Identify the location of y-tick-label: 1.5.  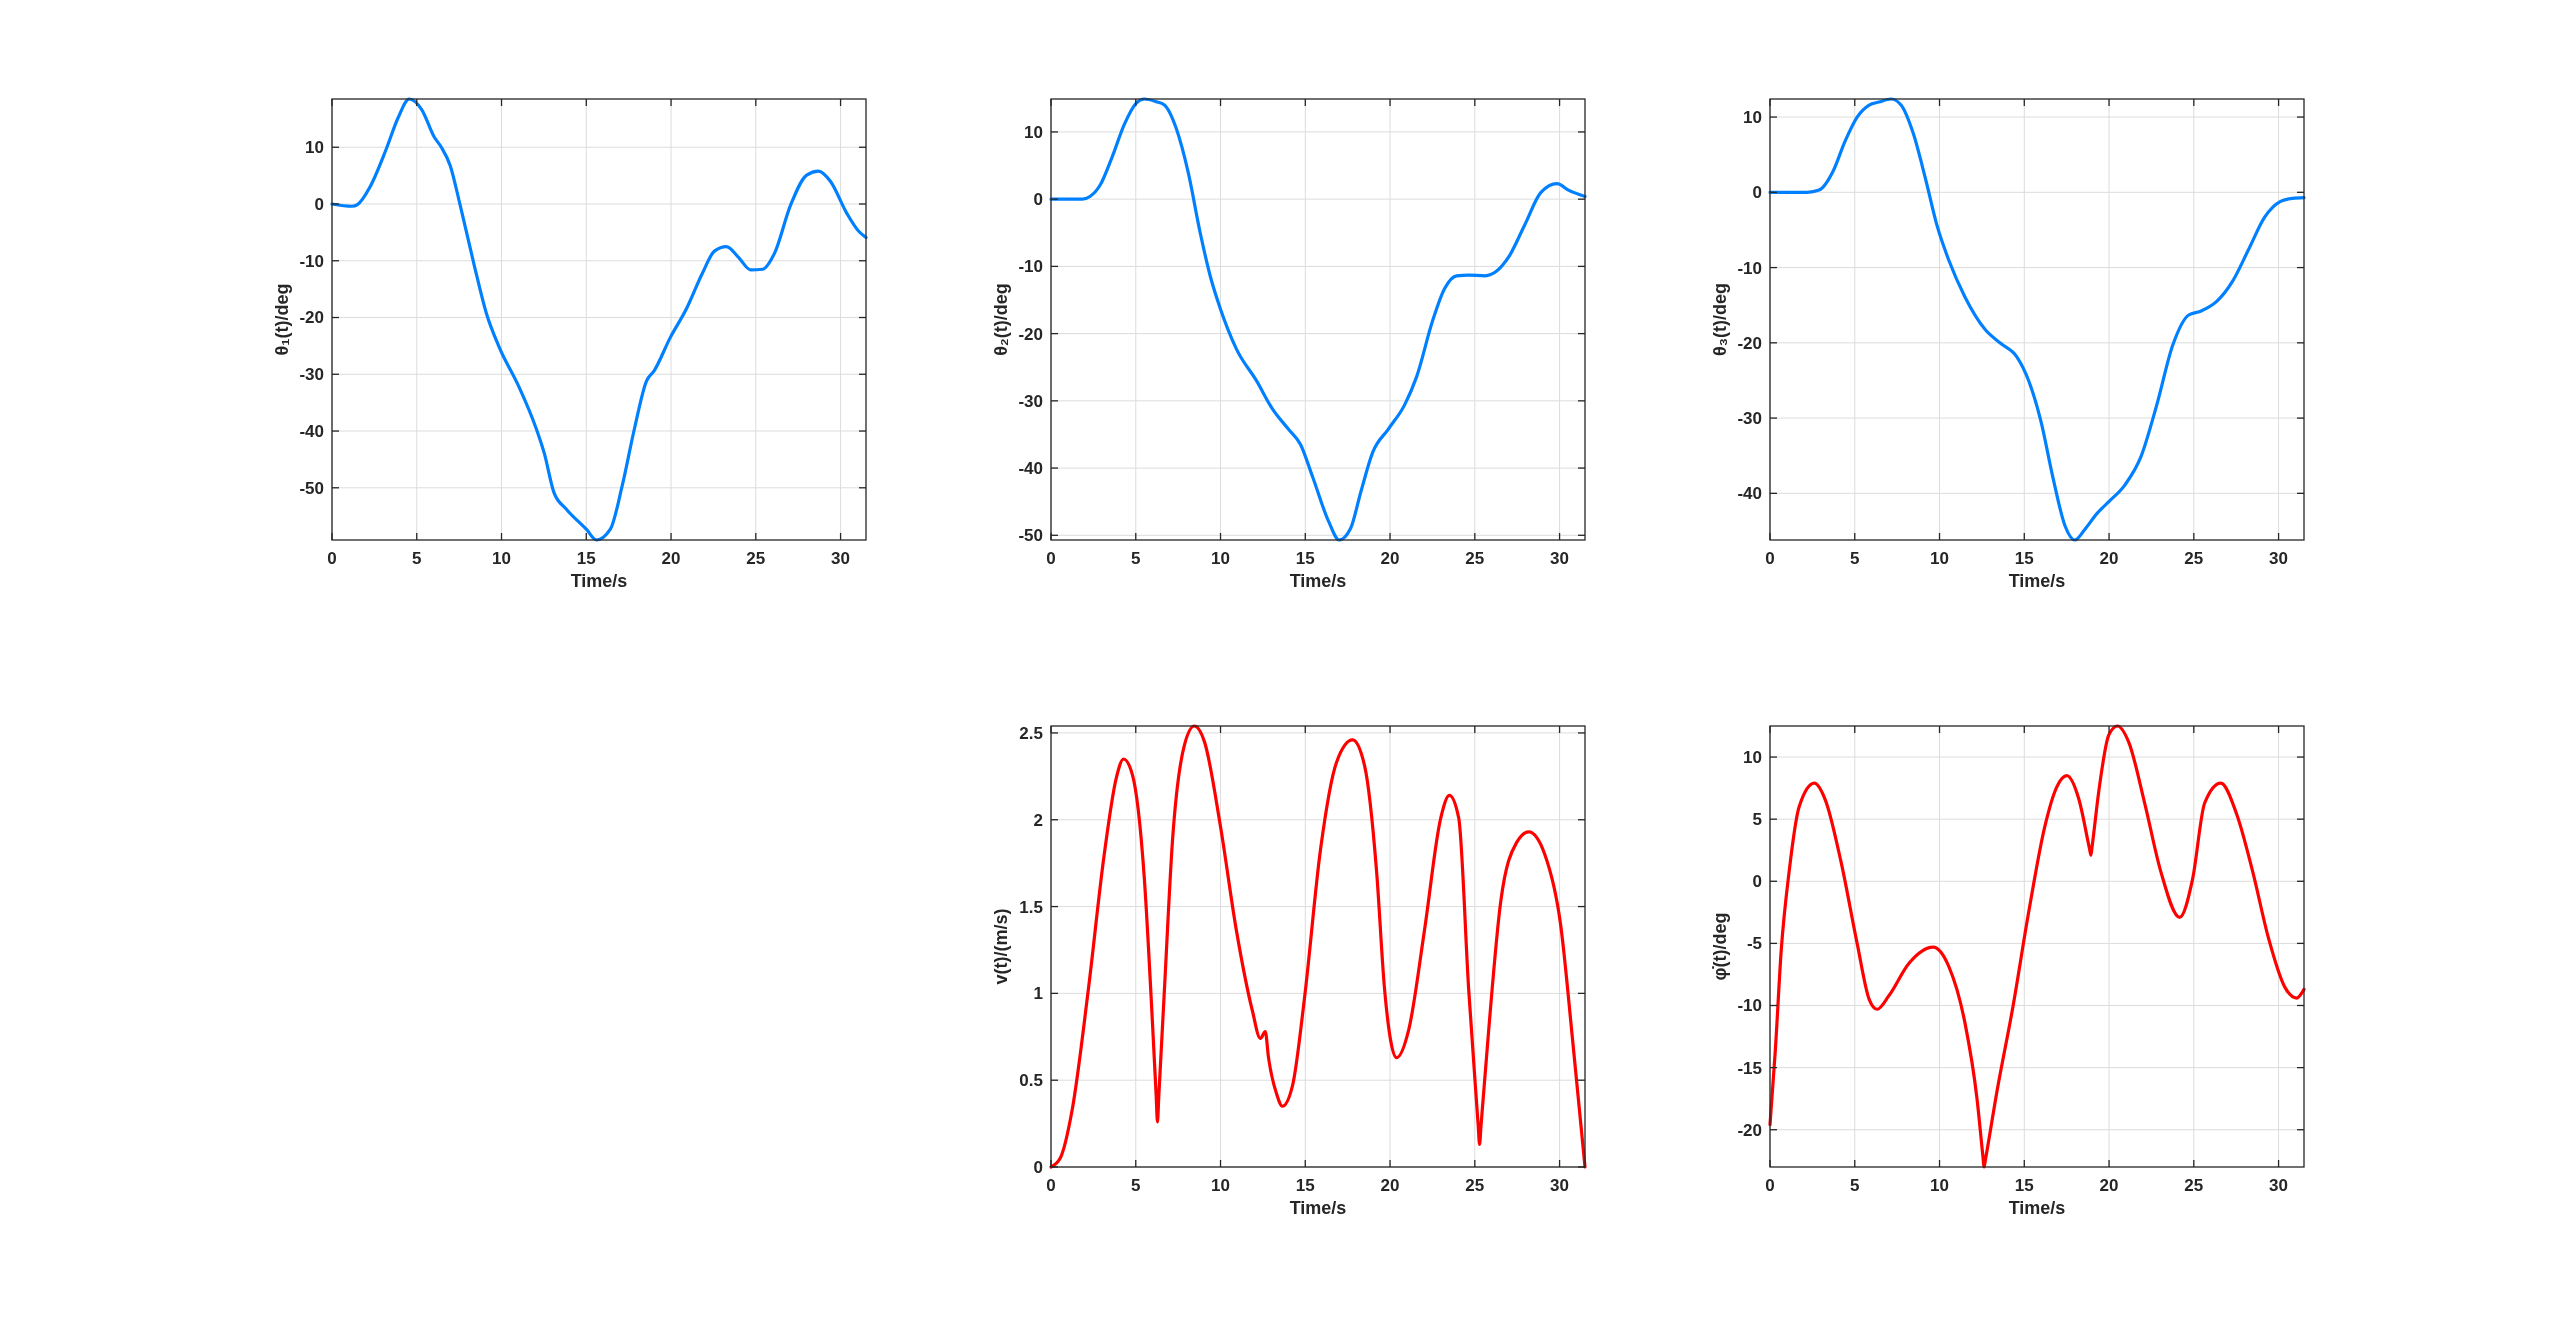
(1031, 907).